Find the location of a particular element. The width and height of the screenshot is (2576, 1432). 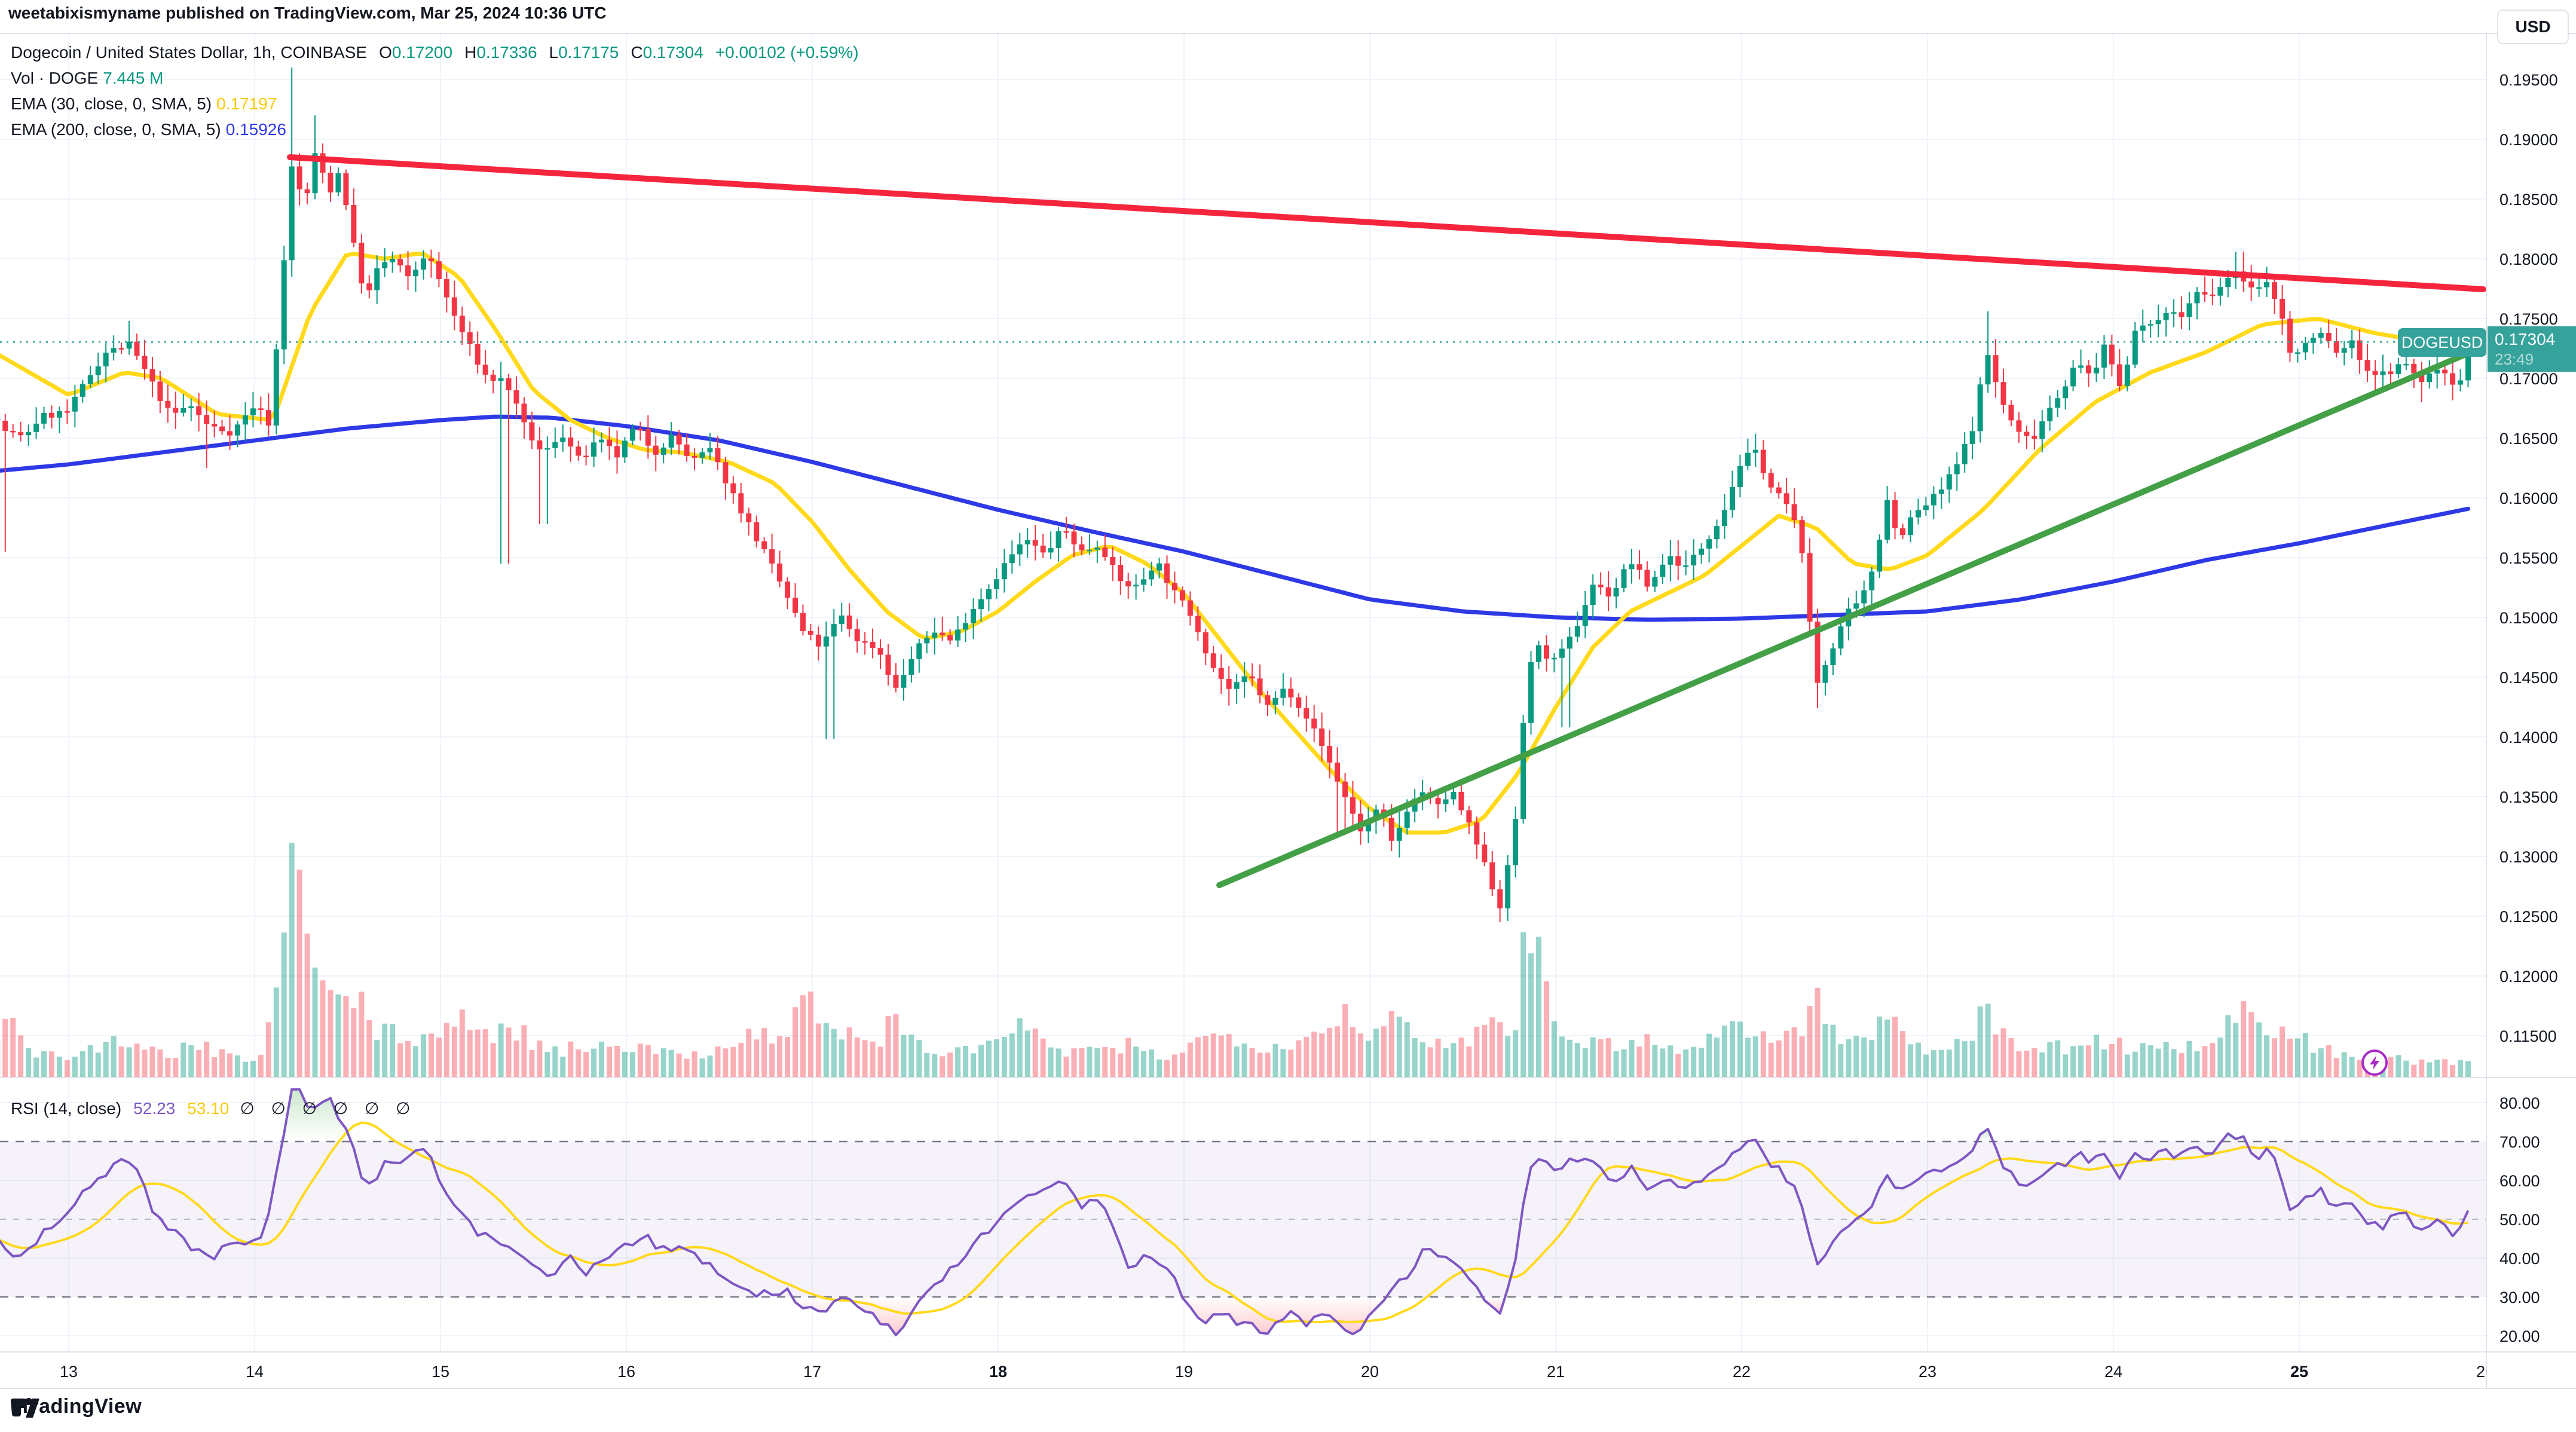

svg-text: 50.00 is located at coordinates (2519, 1220).